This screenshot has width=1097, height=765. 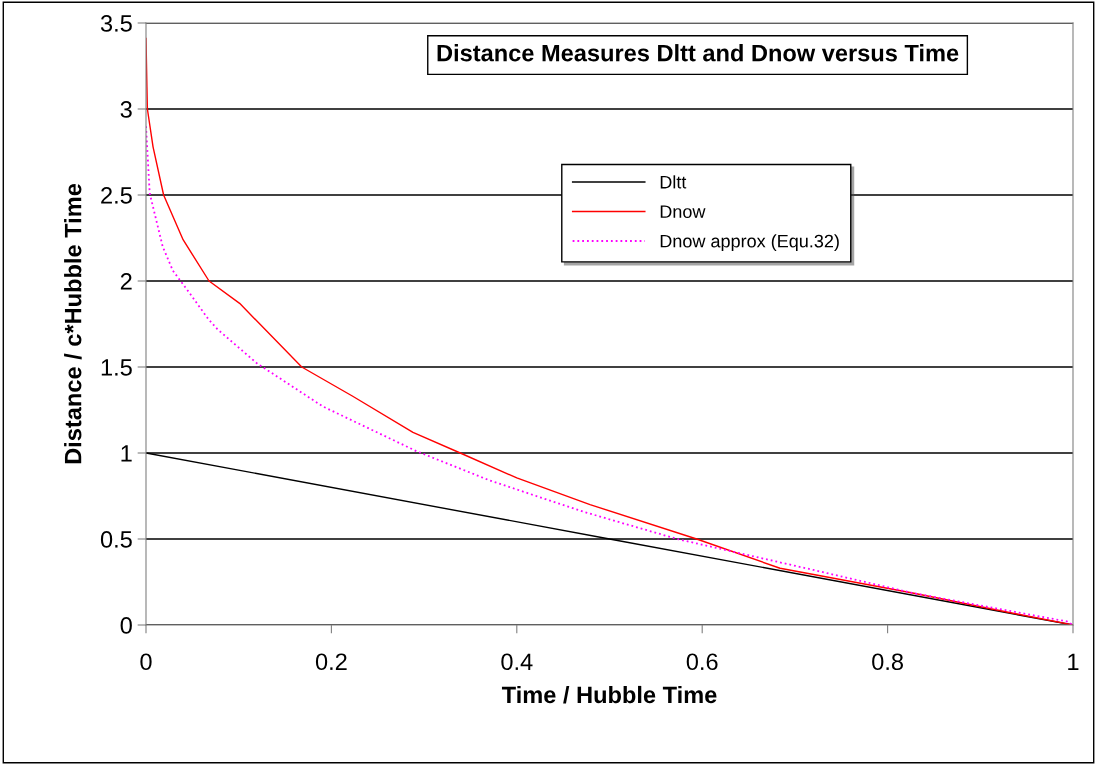 I want to click on legend-label: Dnow approx (Equ.32), so click(x=749, y=243).